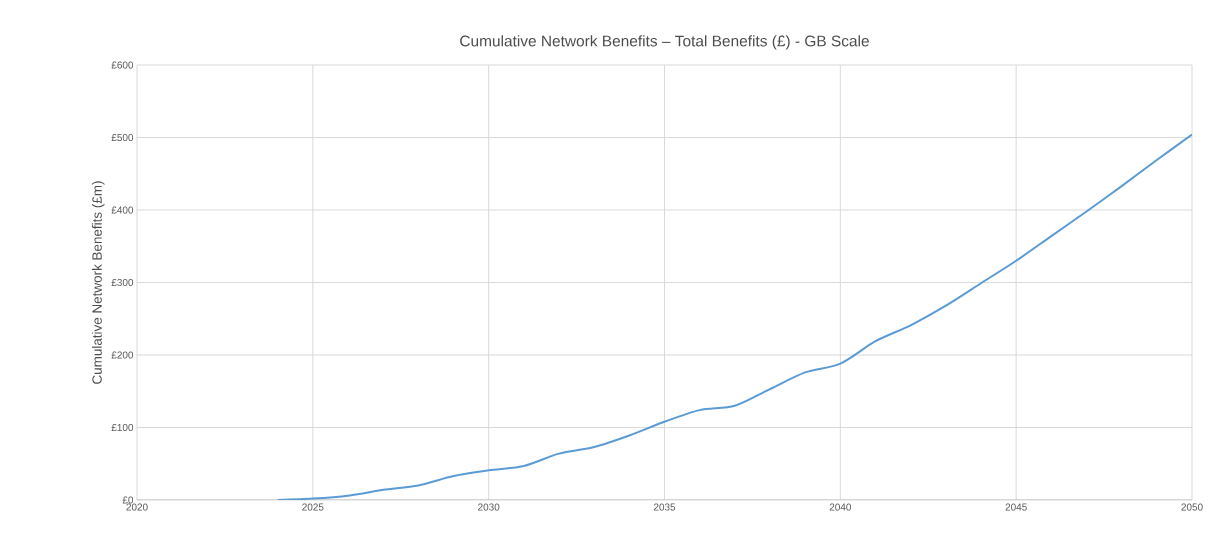  Describe the element at coordinates (840, 507) in the screenshot. I see `x-tick-label: 2040` at that location.